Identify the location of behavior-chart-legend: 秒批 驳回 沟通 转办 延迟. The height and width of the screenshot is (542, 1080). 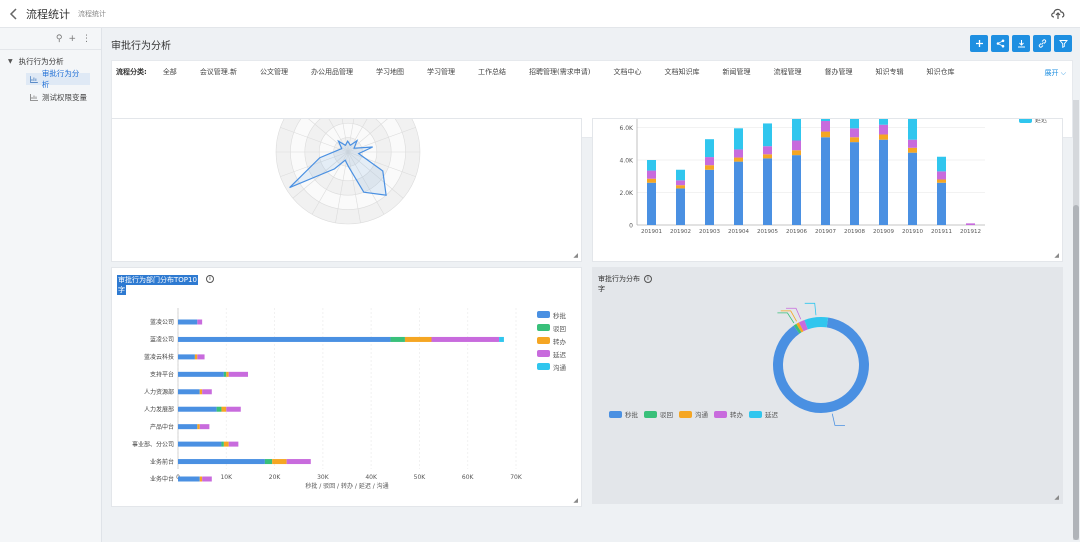
(693, 414).